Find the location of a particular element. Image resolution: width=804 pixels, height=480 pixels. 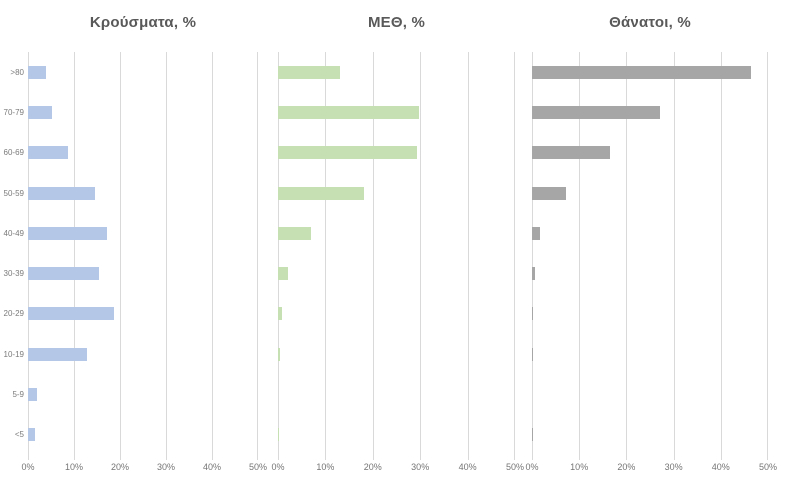

y-category-label: 50-59 is located at coordinates (13, 193).